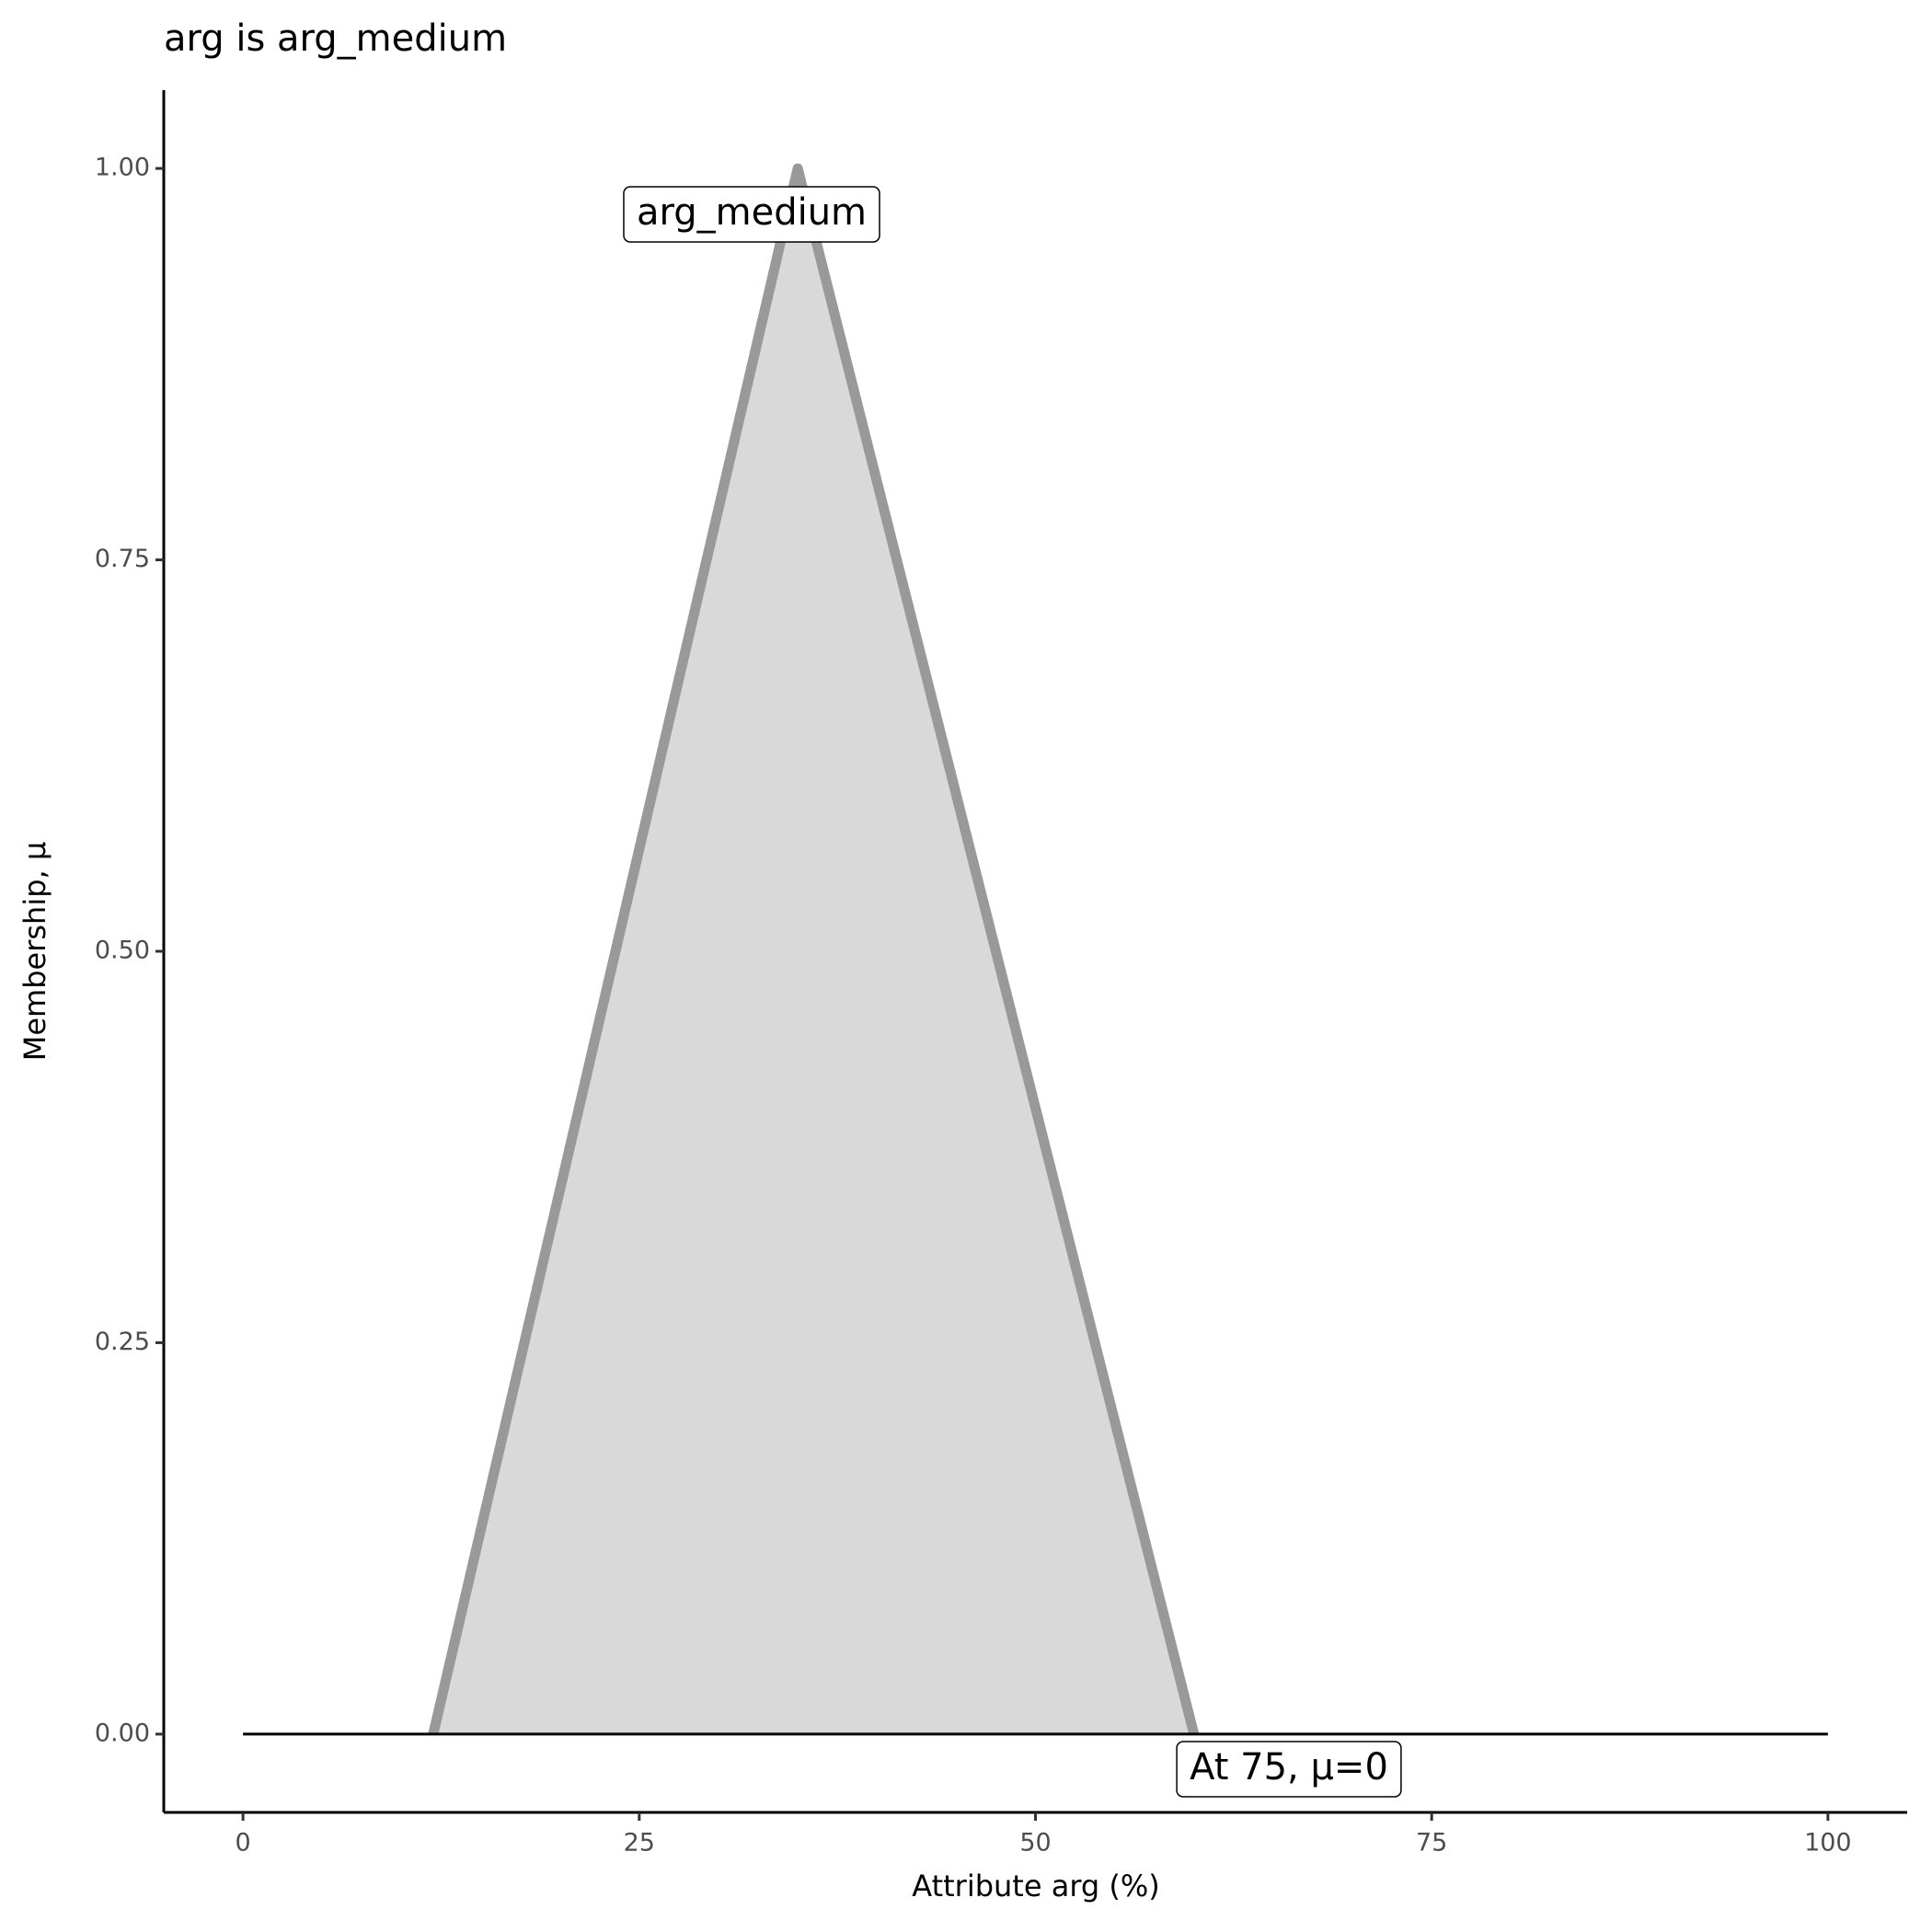  Describe the element at coordinates (243, 1843) in the screenshot. I see `x-tick-label: 0` at that location.